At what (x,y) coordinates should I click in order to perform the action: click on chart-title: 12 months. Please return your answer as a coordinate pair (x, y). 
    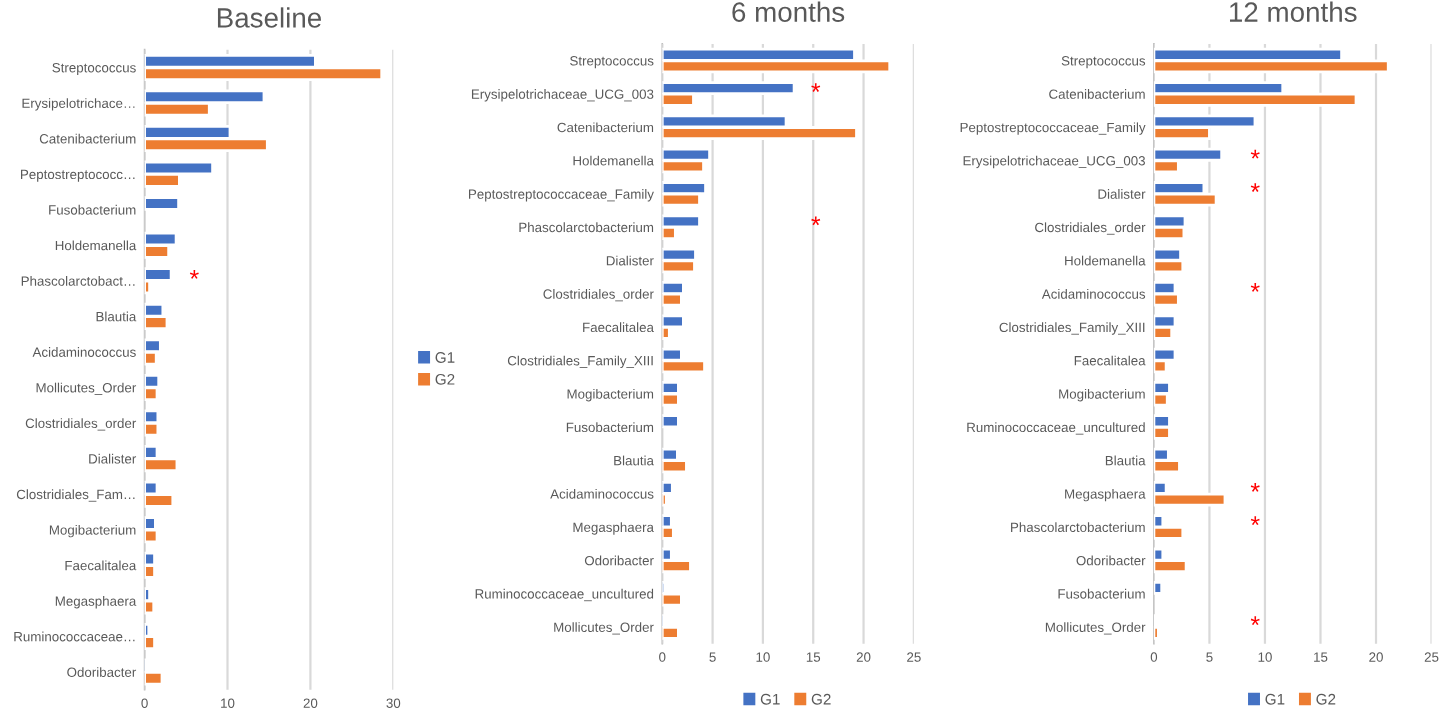
    Looking at the image, I should click on (1293, 11).